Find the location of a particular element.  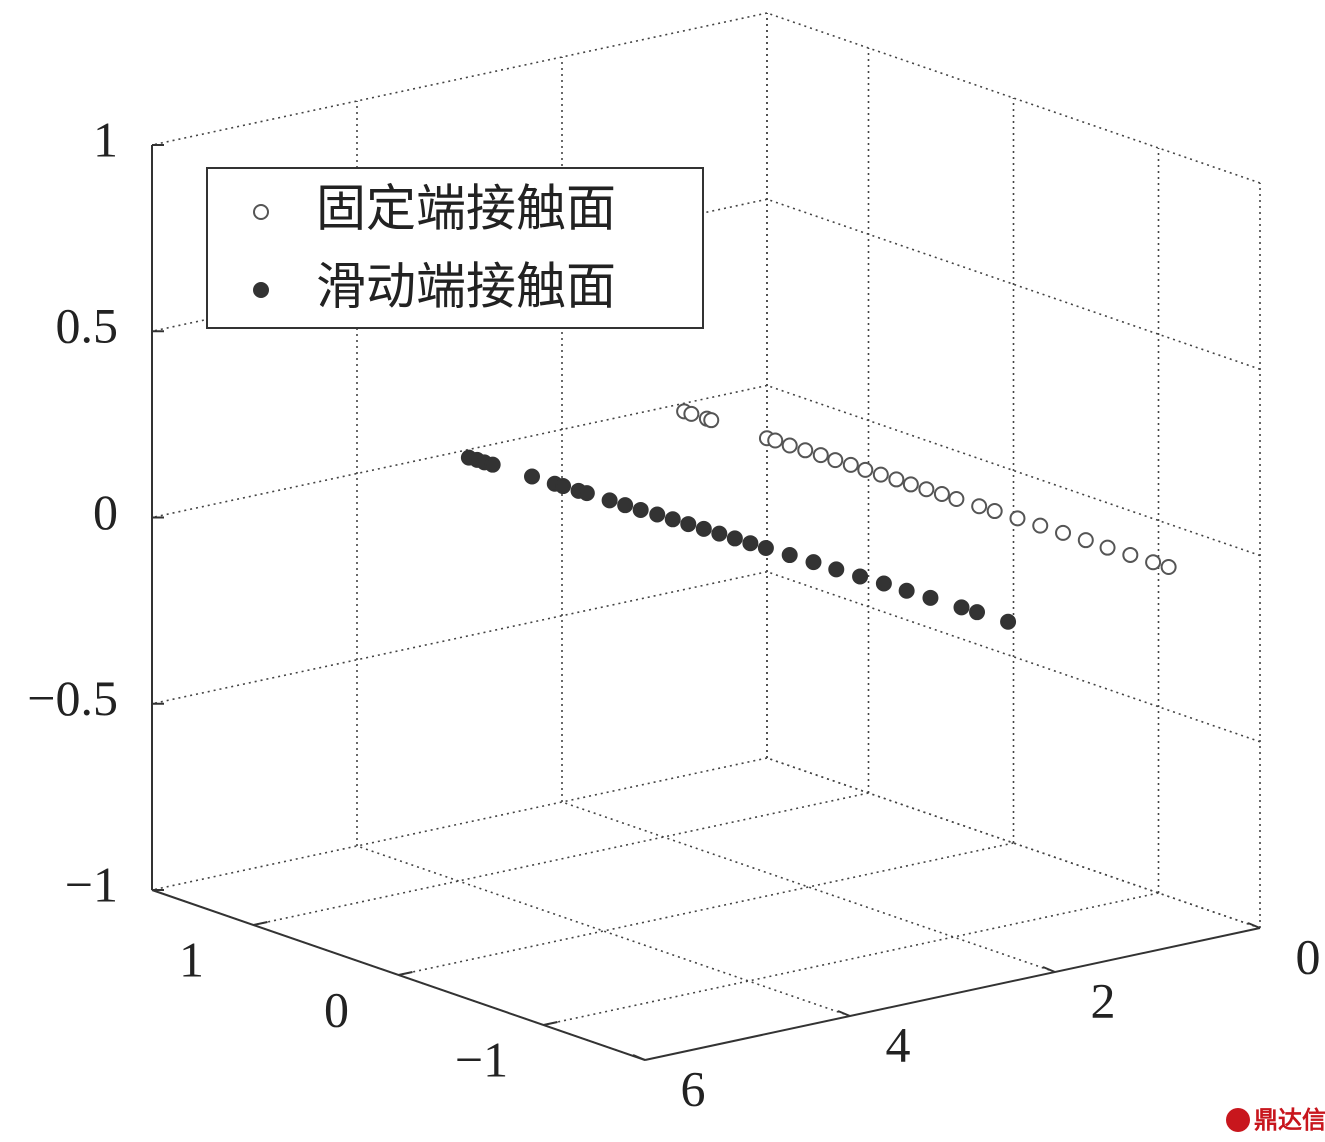

y-tick-label: −1 is located at coordinates (481, 1059).